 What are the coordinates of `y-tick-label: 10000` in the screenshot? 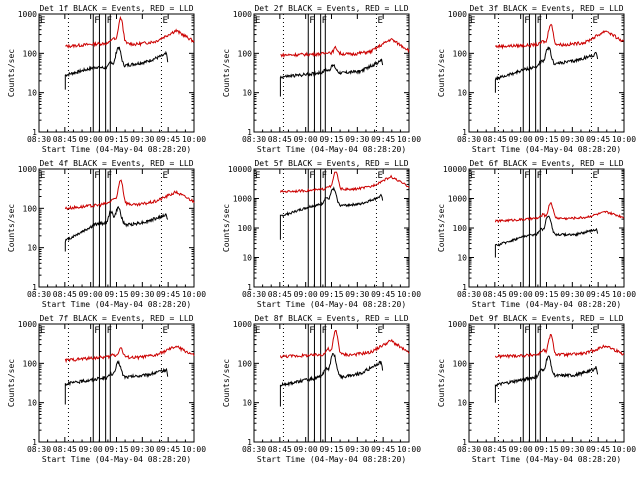 It's located at (240, 169).